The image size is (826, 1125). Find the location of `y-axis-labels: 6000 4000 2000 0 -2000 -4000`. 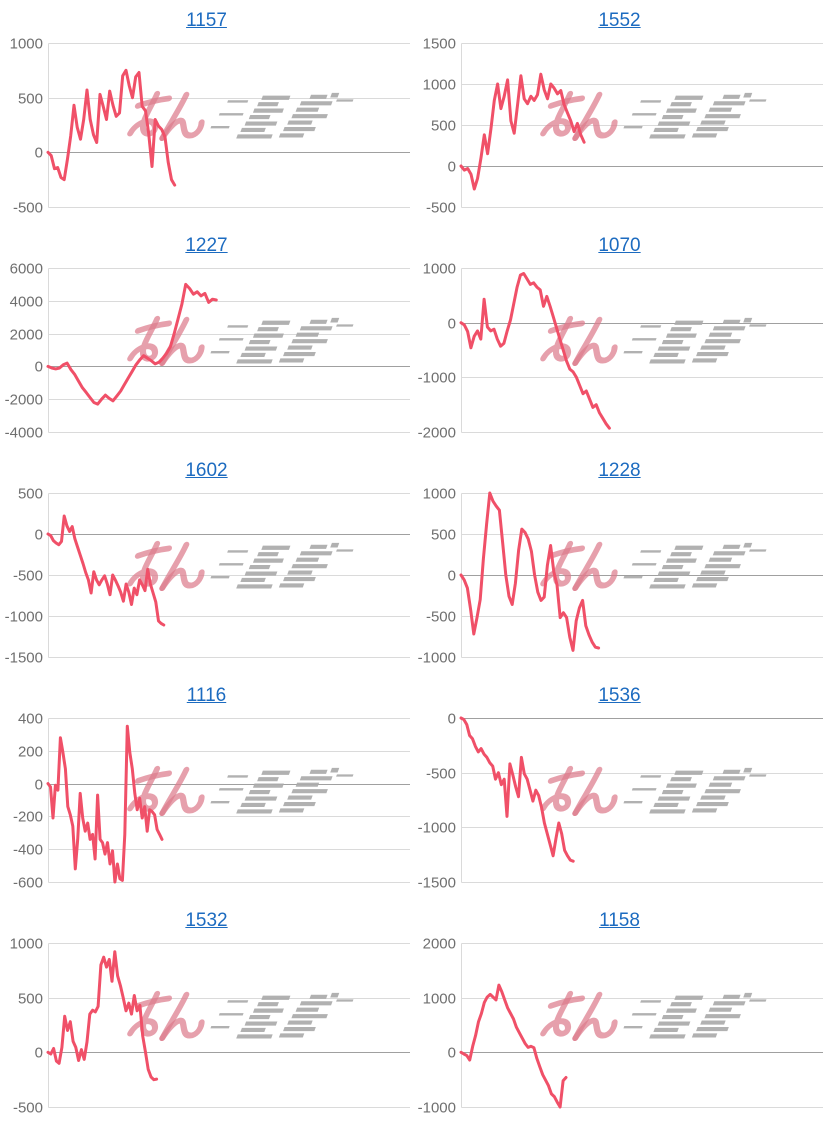

y-axis-labels: 6000 4000 2000 0 -2000 -4000 is located at coordinates (24, 351).